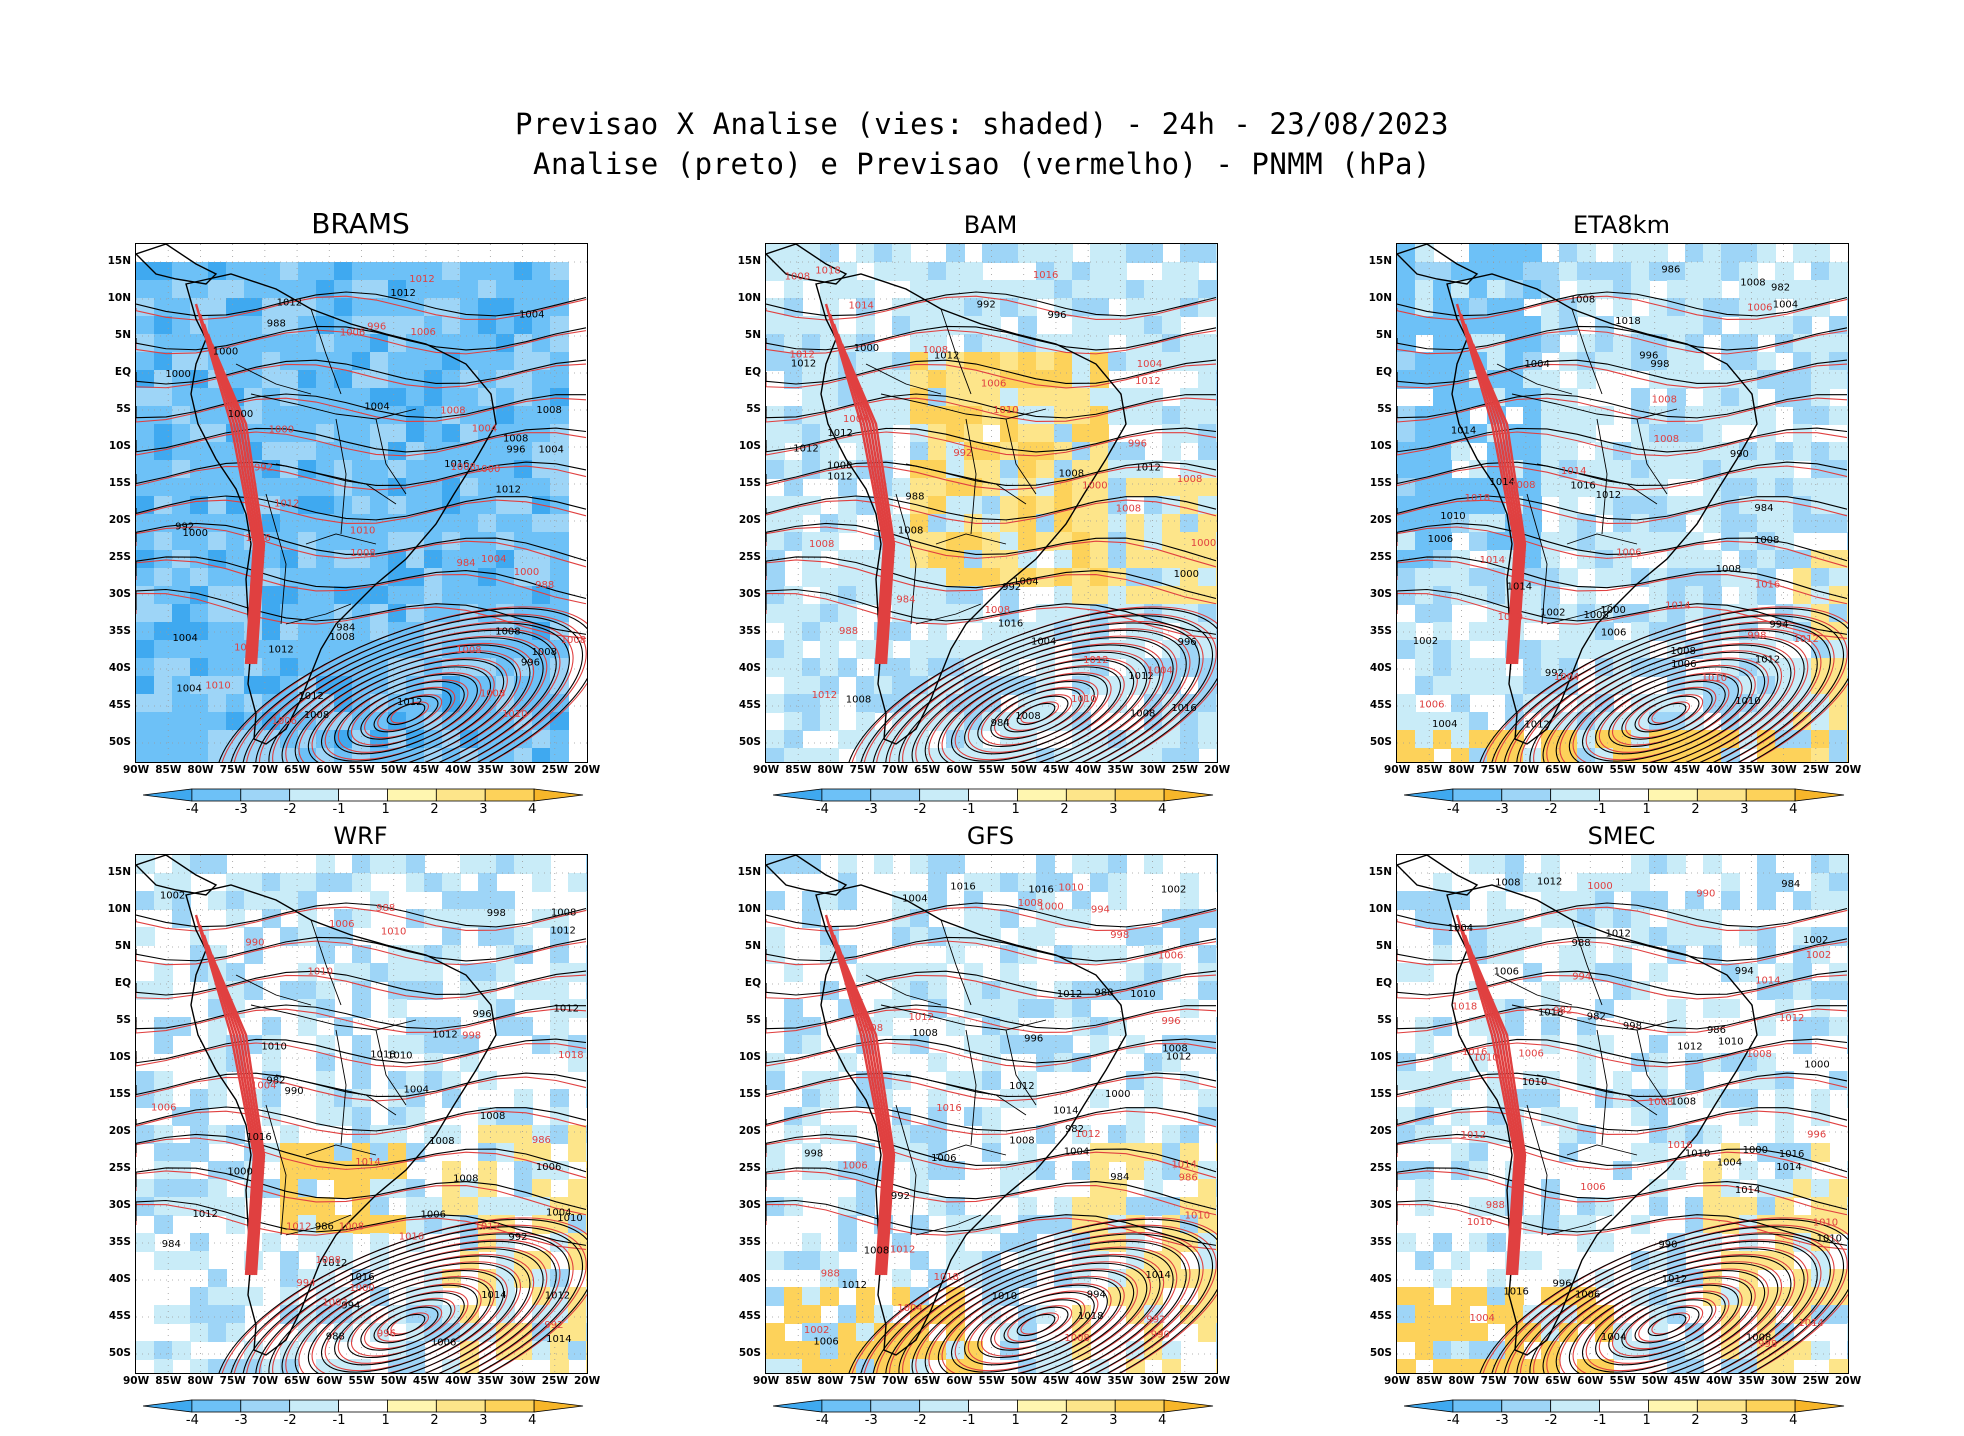 The height and width of the screenshot is (1436, 1964). What do you see at coordinates (275, 1081) in the screenshot?
I see `analysis-label-wrf: 982` at bounding box center [275, 1081].